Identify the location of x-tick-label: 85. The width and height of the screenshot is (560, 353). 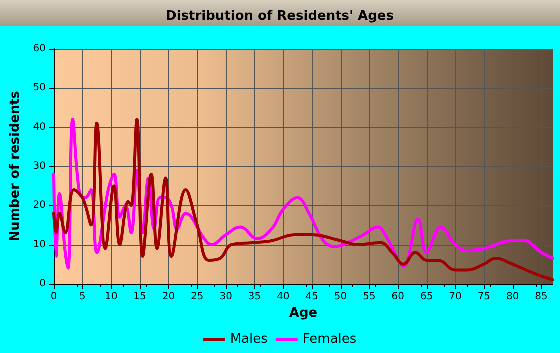
(541, 297).